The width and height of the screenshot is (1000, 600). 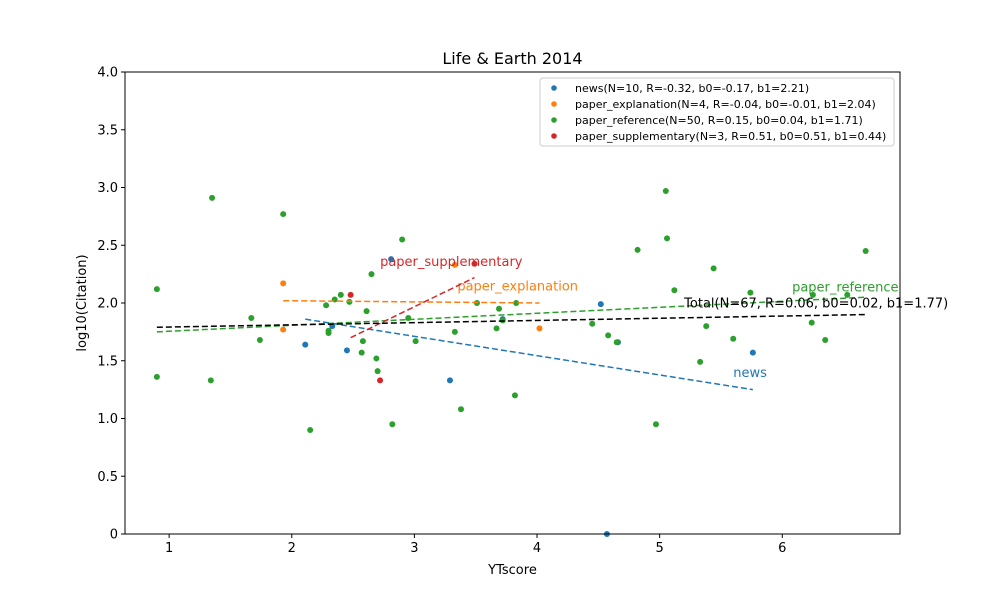 I want to click on fit-label-news: news, so click(x=750, y=373).